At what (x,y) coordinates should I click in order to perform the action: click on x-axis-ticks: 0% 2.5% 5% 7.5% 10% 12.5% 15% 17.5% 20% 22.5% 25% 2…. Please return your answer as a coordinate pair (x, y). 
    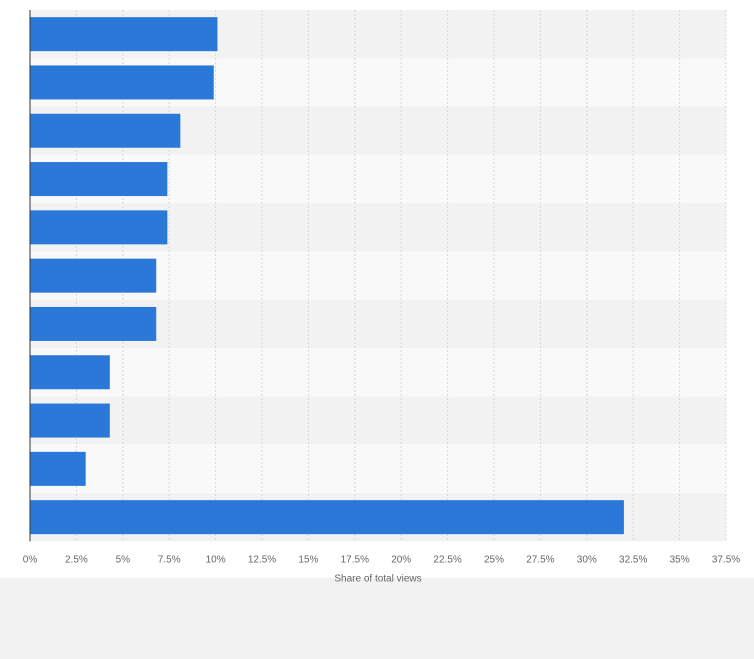
    Looking at the image, I should click on (382, 559).